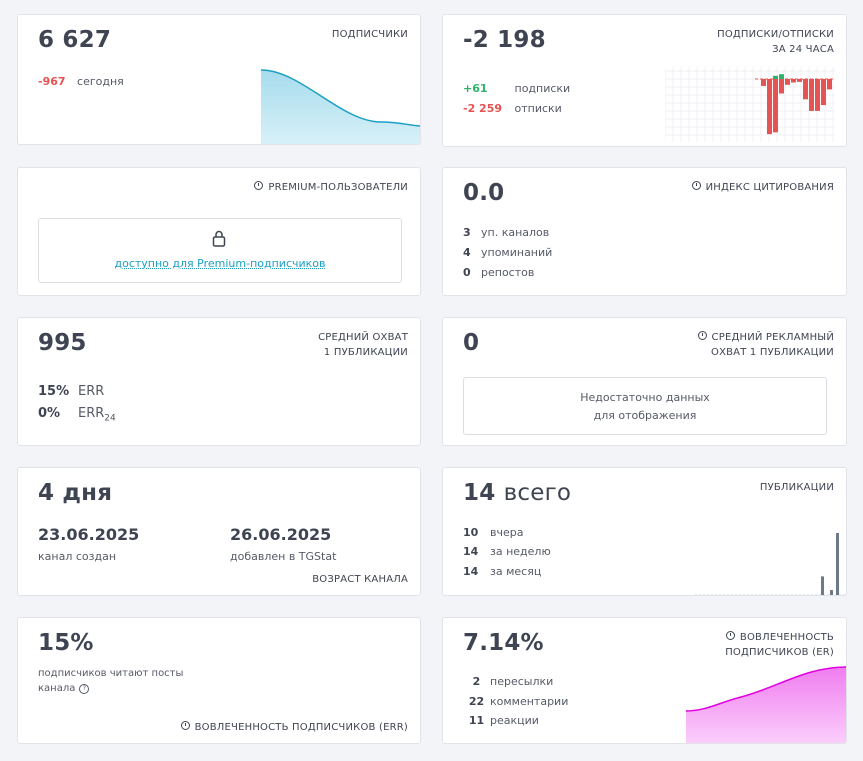  I want to click on reach-title: СРЕДНИЙ ОХВАТ 1 ПУБЛИКАЦИИ, so click(363, 345).